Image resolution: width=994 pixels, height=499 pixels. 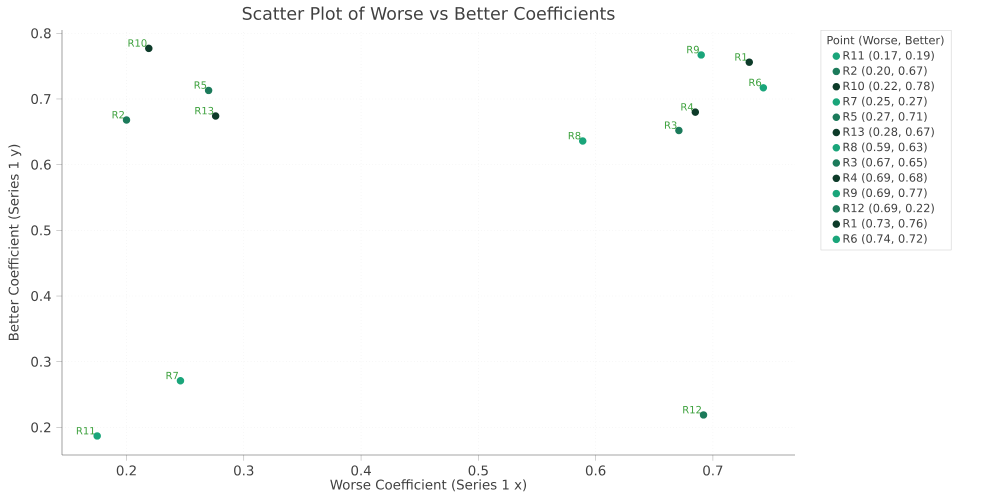 I want to click on legend-label: R2 (0.20, 0.67), so click(x=885, y=71).